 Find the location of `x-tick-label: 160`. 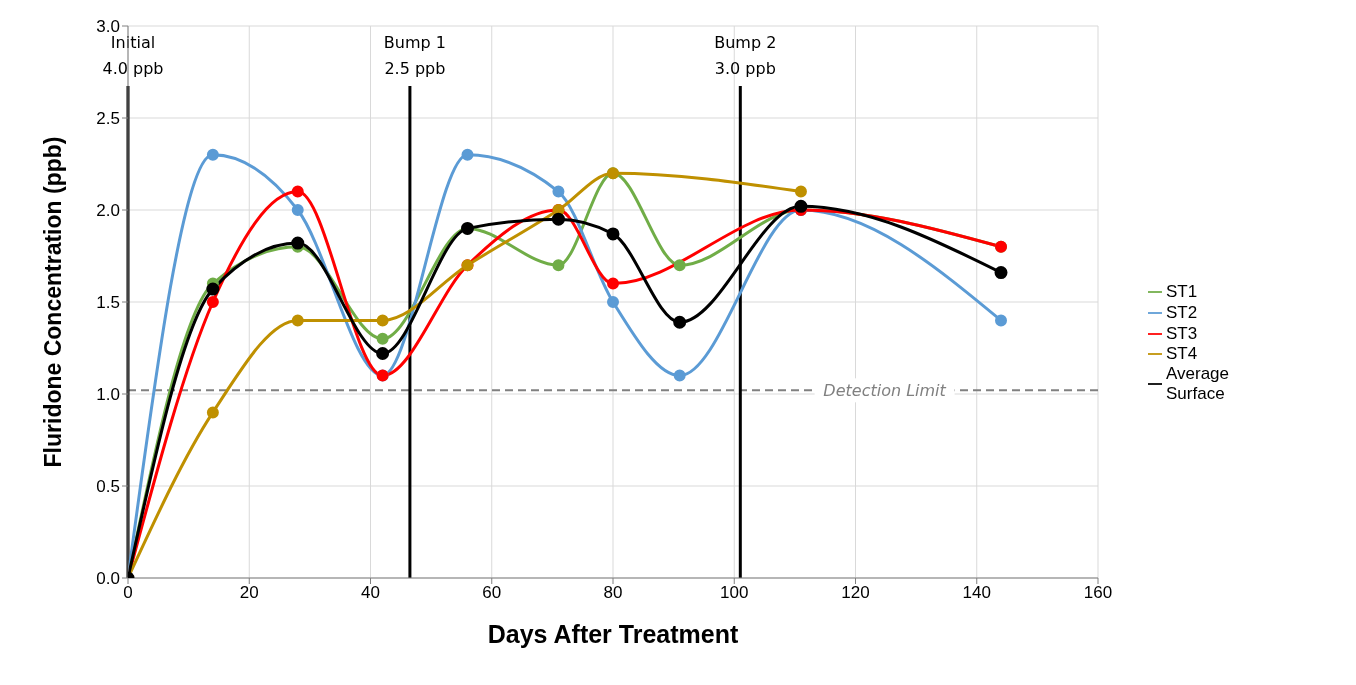

x-tick-label: 160 is located at coordinates (1098, 593).